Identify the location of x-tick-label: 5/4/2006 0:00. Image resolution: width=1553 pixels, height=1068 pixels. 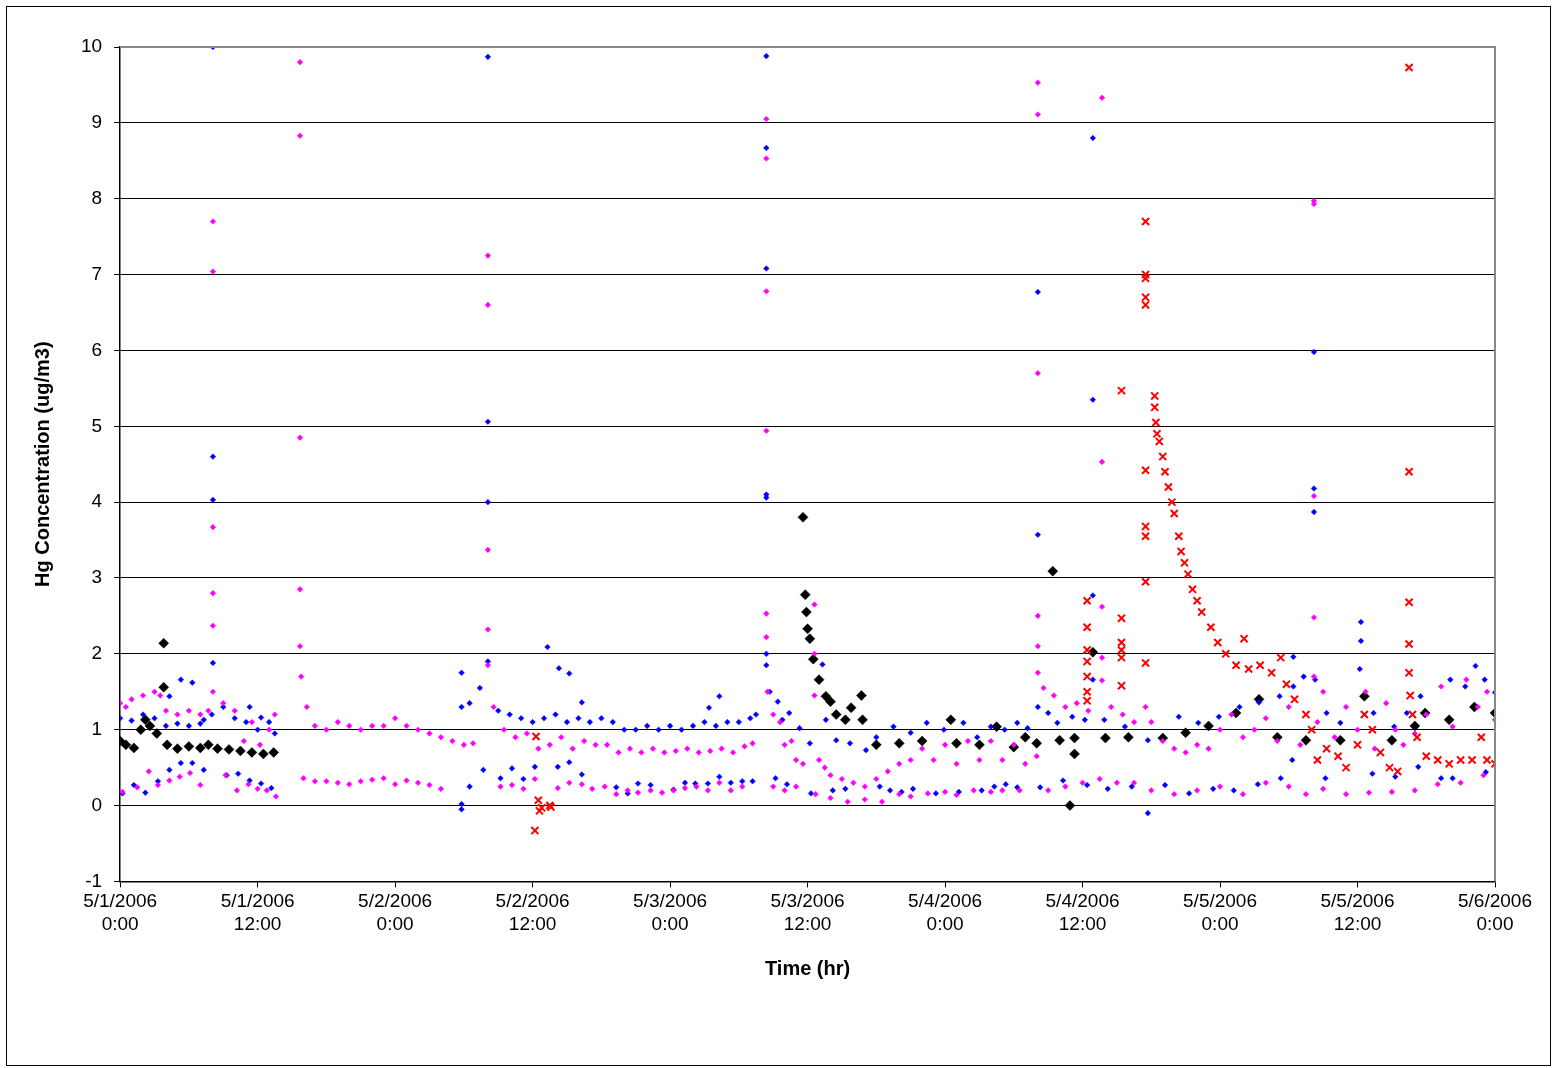
(945, 912).